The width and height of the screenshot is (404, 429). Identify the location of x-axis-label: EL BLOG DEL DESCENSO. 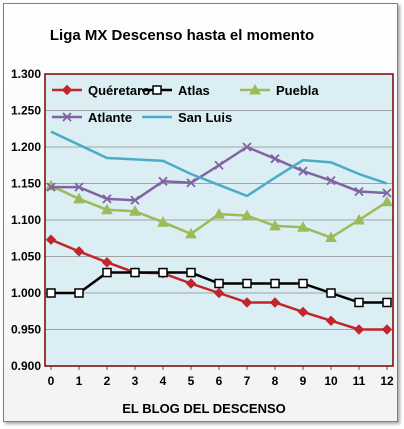
(204, 408).